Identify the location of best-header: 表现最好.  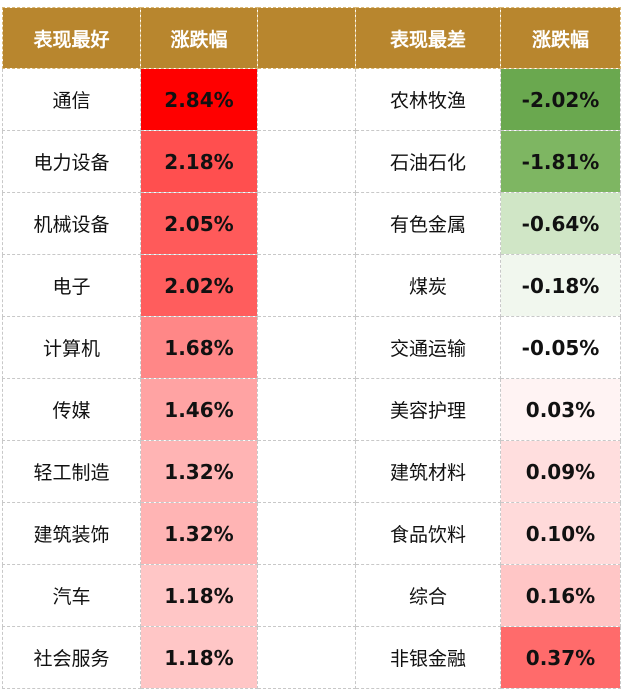
(71, 38).